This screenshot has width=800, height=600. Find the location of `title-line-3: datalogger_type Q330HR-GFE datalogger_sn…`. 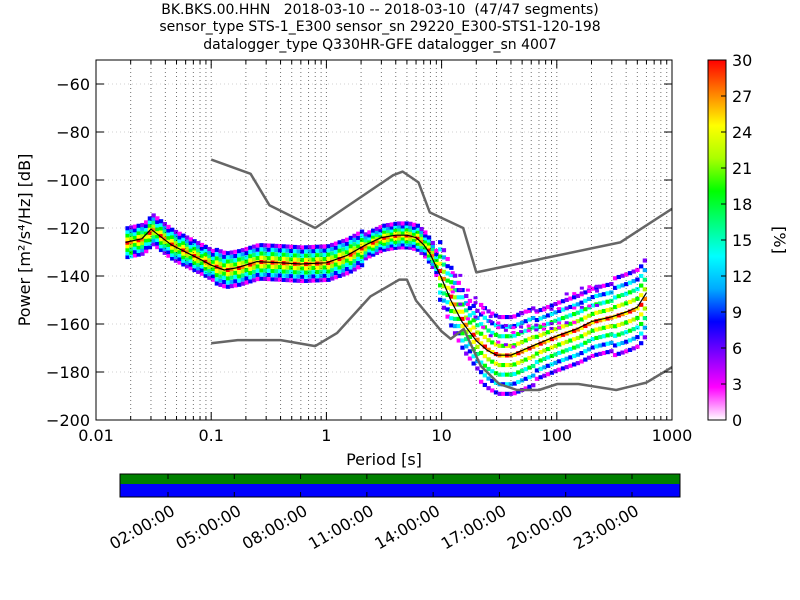

title-line-3: datalogger_type Q330HR-GFE datalogger_sn… is located at coordinates (380, 45).